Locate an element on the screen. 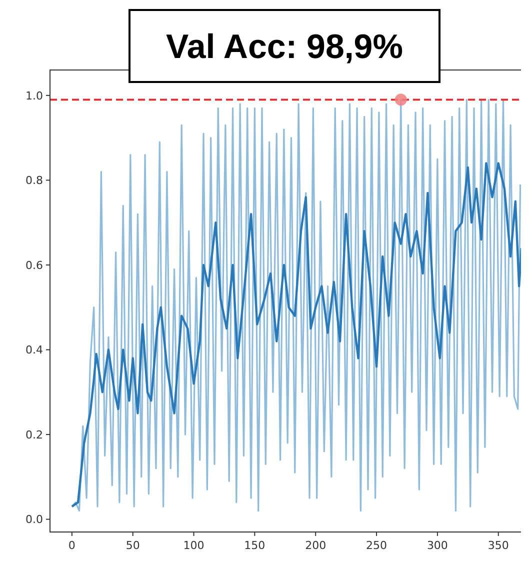 This screenshot has height=580, width=529. x-tick-label: 300 is located at coordinates (437, 545).